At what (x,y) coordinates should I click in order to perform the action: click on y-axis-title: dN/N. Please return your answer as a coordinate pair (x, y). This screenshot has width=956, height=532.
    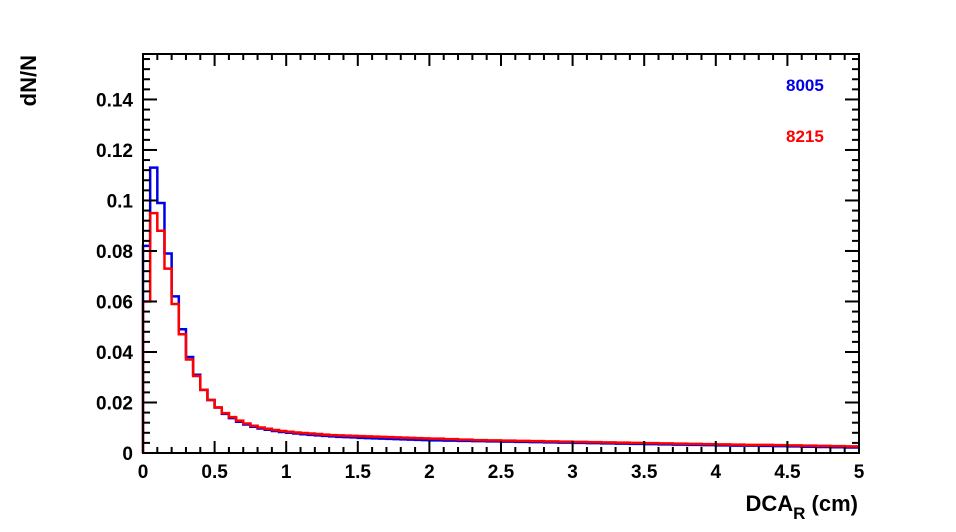
    Looking at the image, I should click on (28, 80).